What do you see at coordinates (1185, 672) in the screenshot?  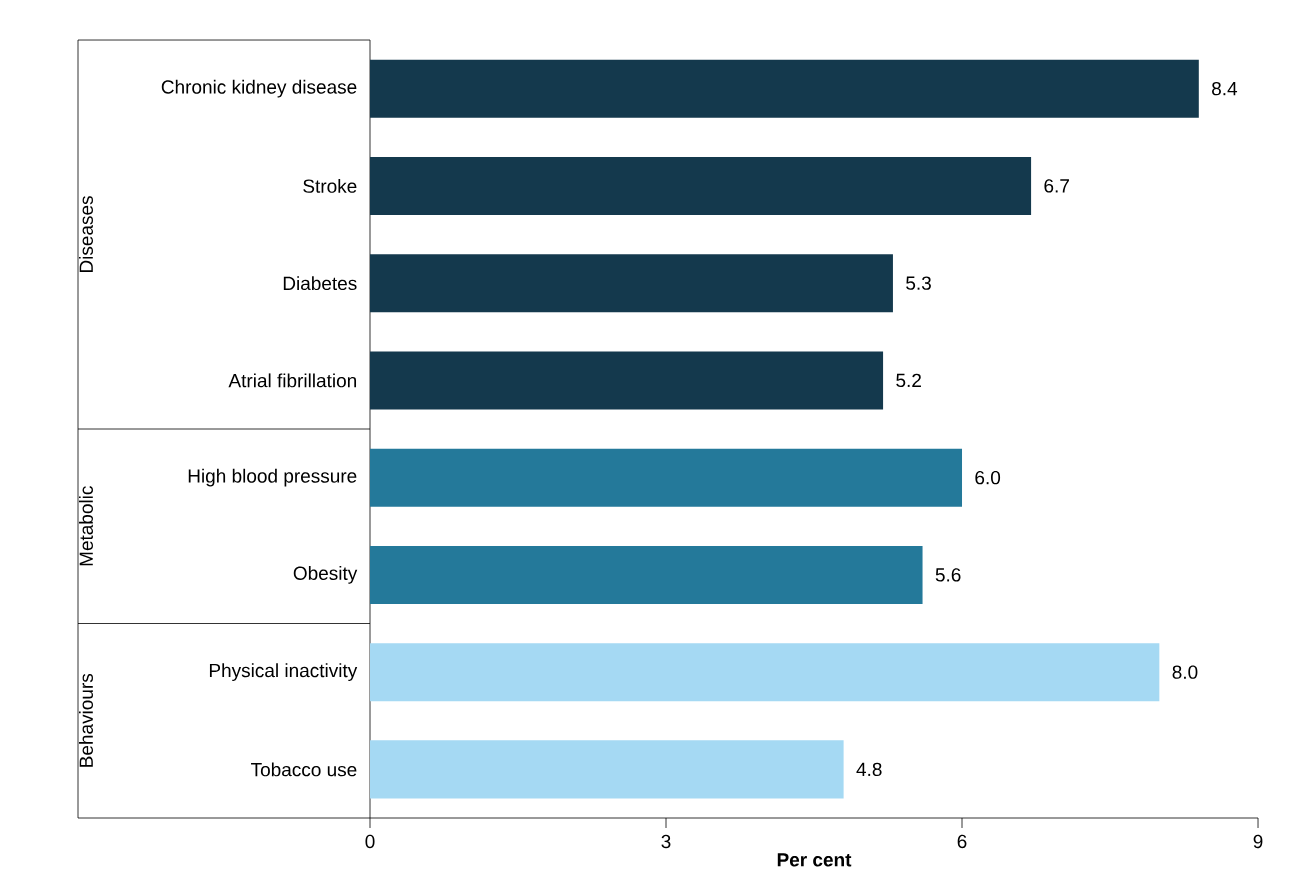 I see `data-label: 8.0` at bounding box center [1185, 672].